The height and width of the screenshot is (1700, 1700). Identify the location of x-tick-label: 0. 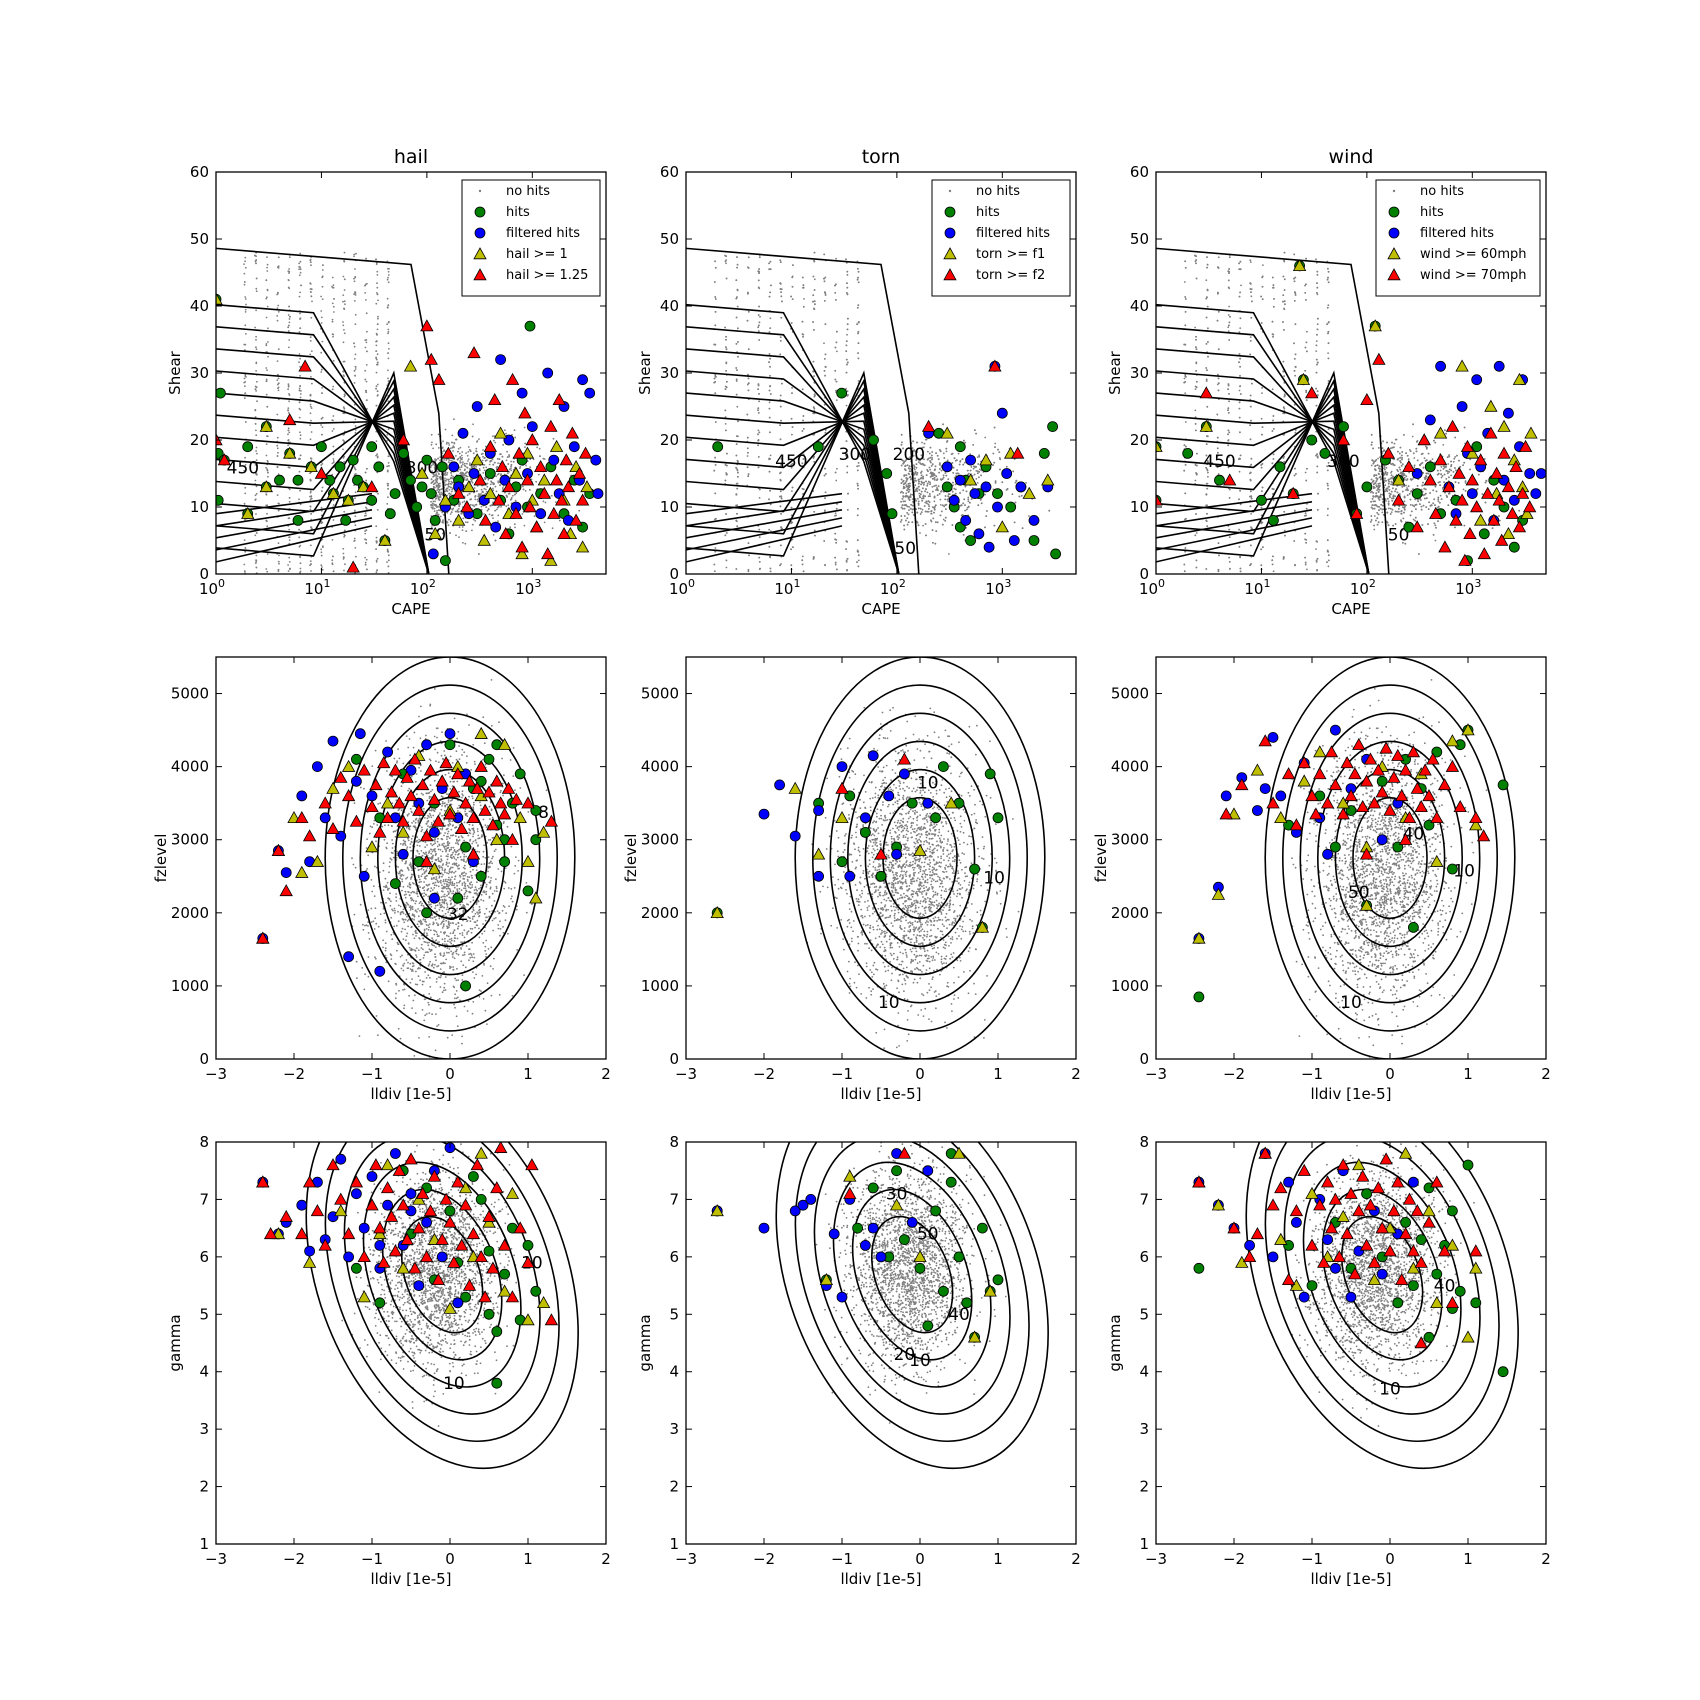
(450, 1074).